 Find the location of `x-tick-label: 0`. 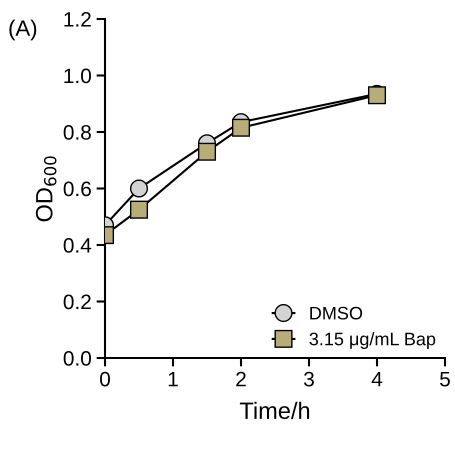

x-tick-label: 0 is located at coordinates (105, 379).